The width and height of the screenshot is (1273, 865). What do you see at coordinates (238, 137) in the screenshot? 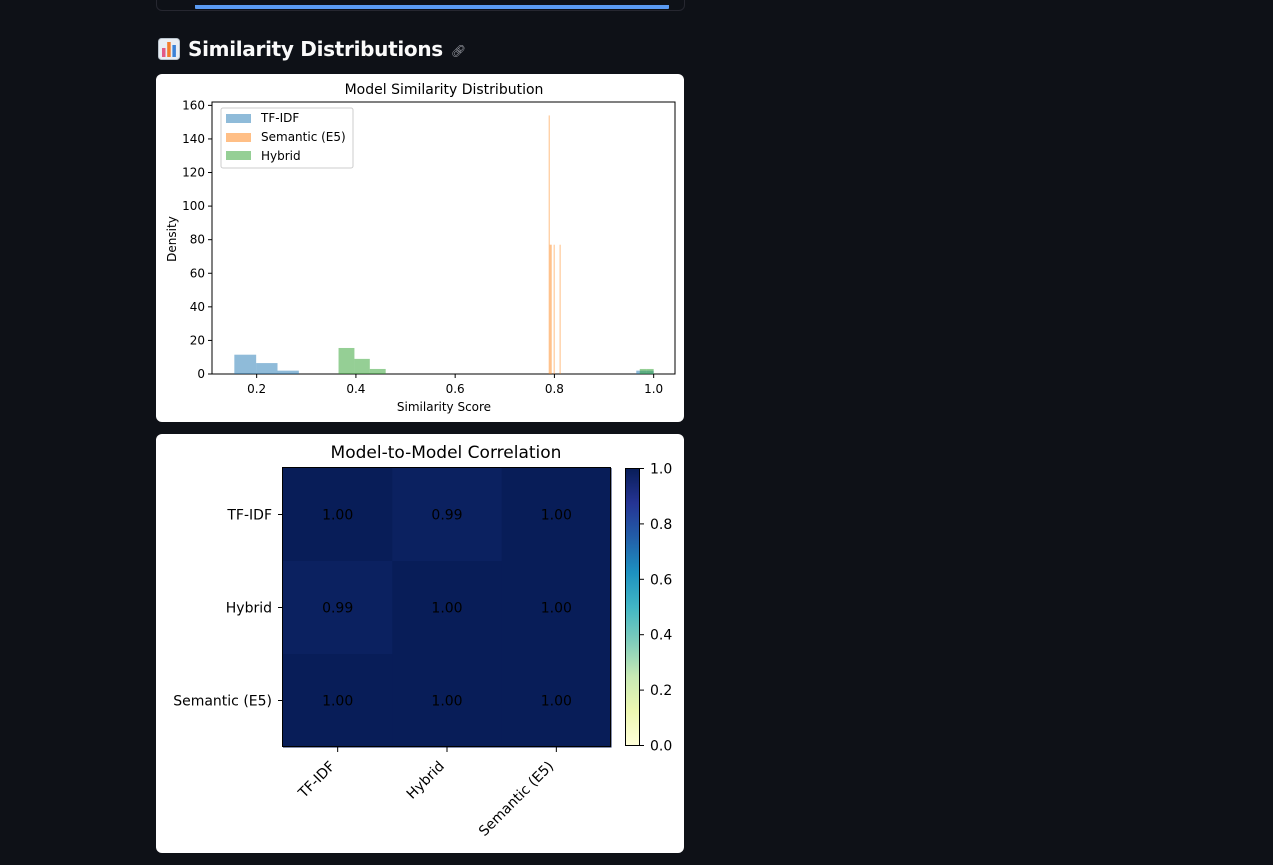
I see `legend-swatch-semantic` at bounding box center [238, 137].